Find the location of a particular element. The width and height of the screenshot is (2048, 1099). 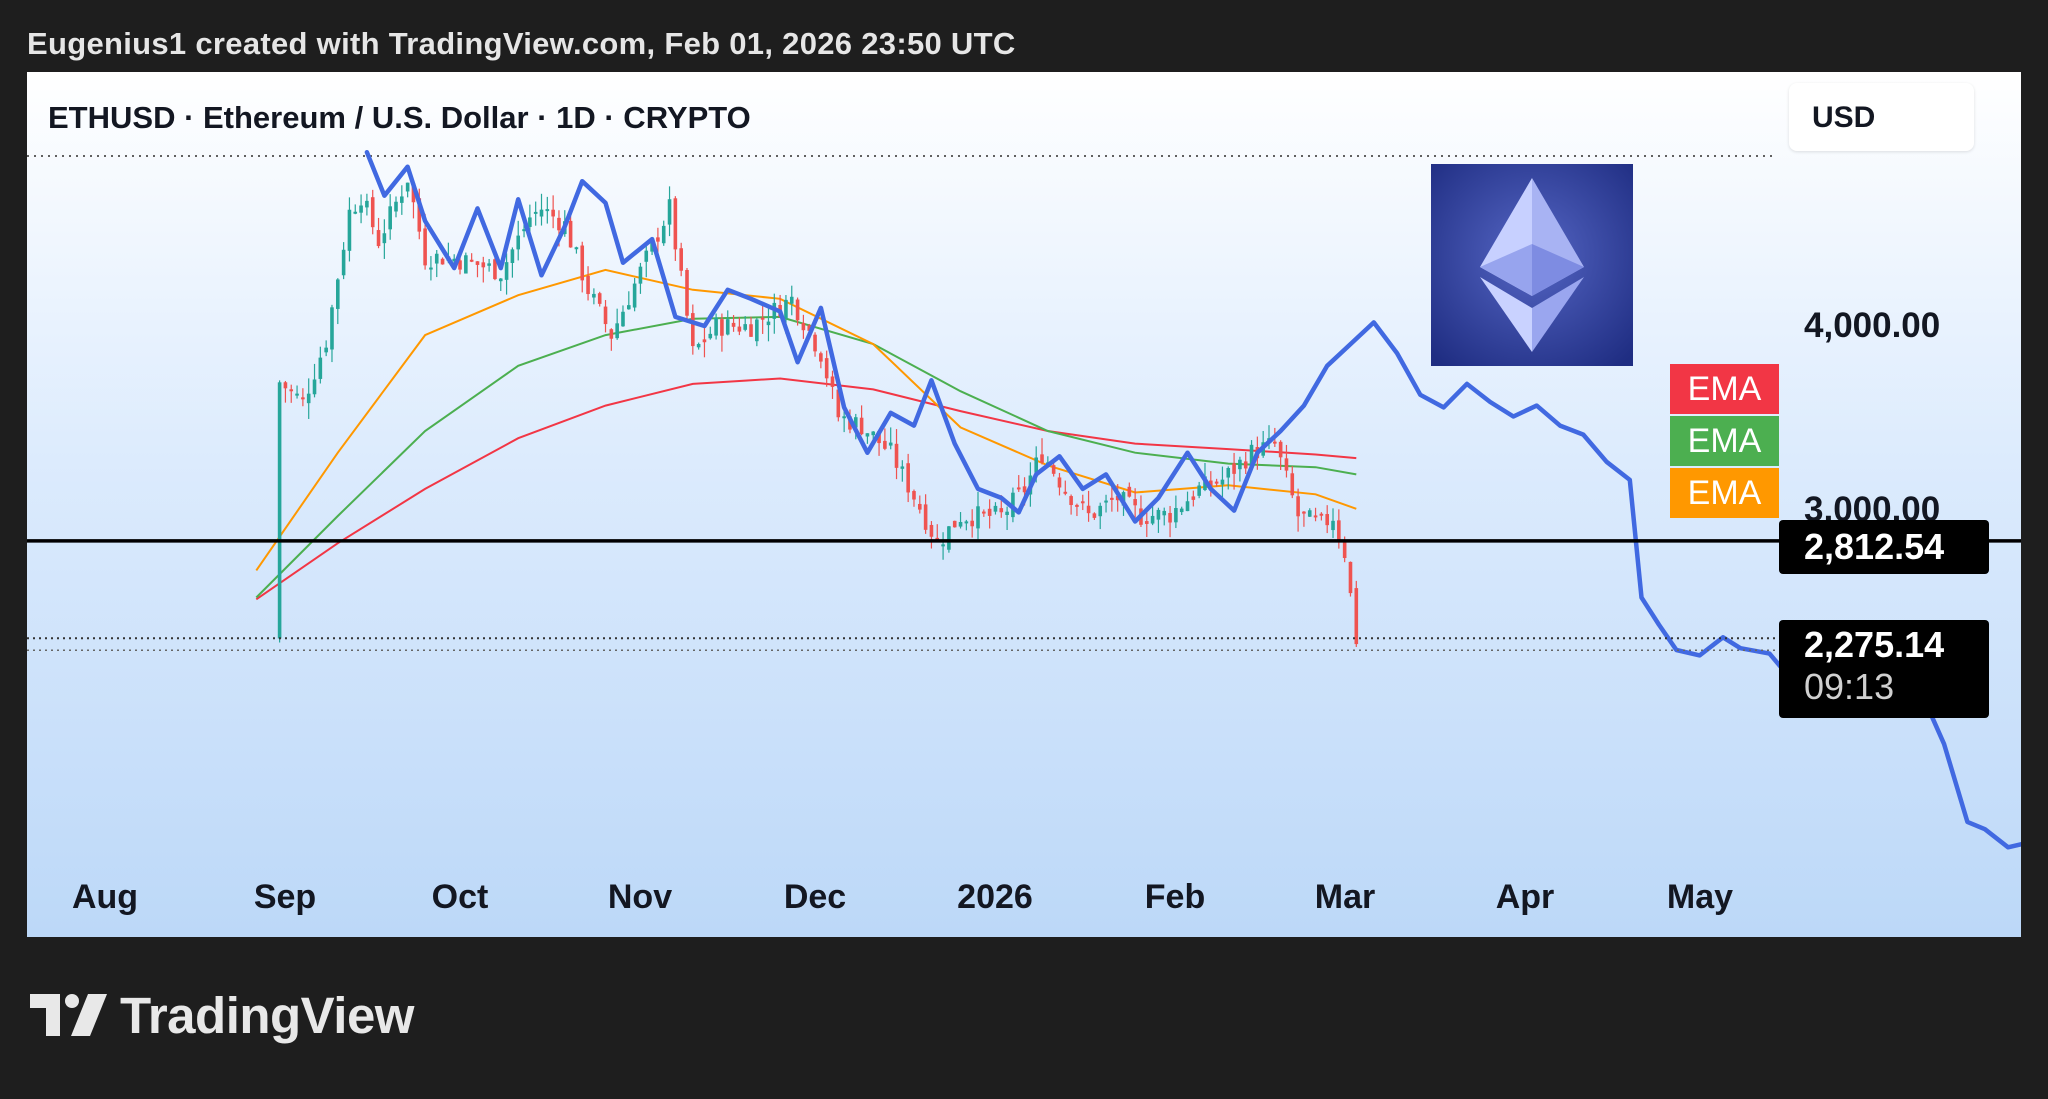

time-axis-label: Feb is located at coordinates (1175, 897).